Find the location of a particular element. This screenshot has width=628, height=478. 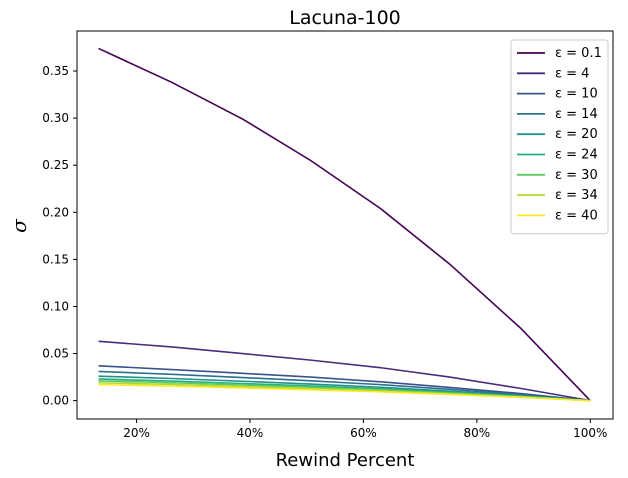

legend-label-2: ε = 10 is located at coordinates (576, 94).